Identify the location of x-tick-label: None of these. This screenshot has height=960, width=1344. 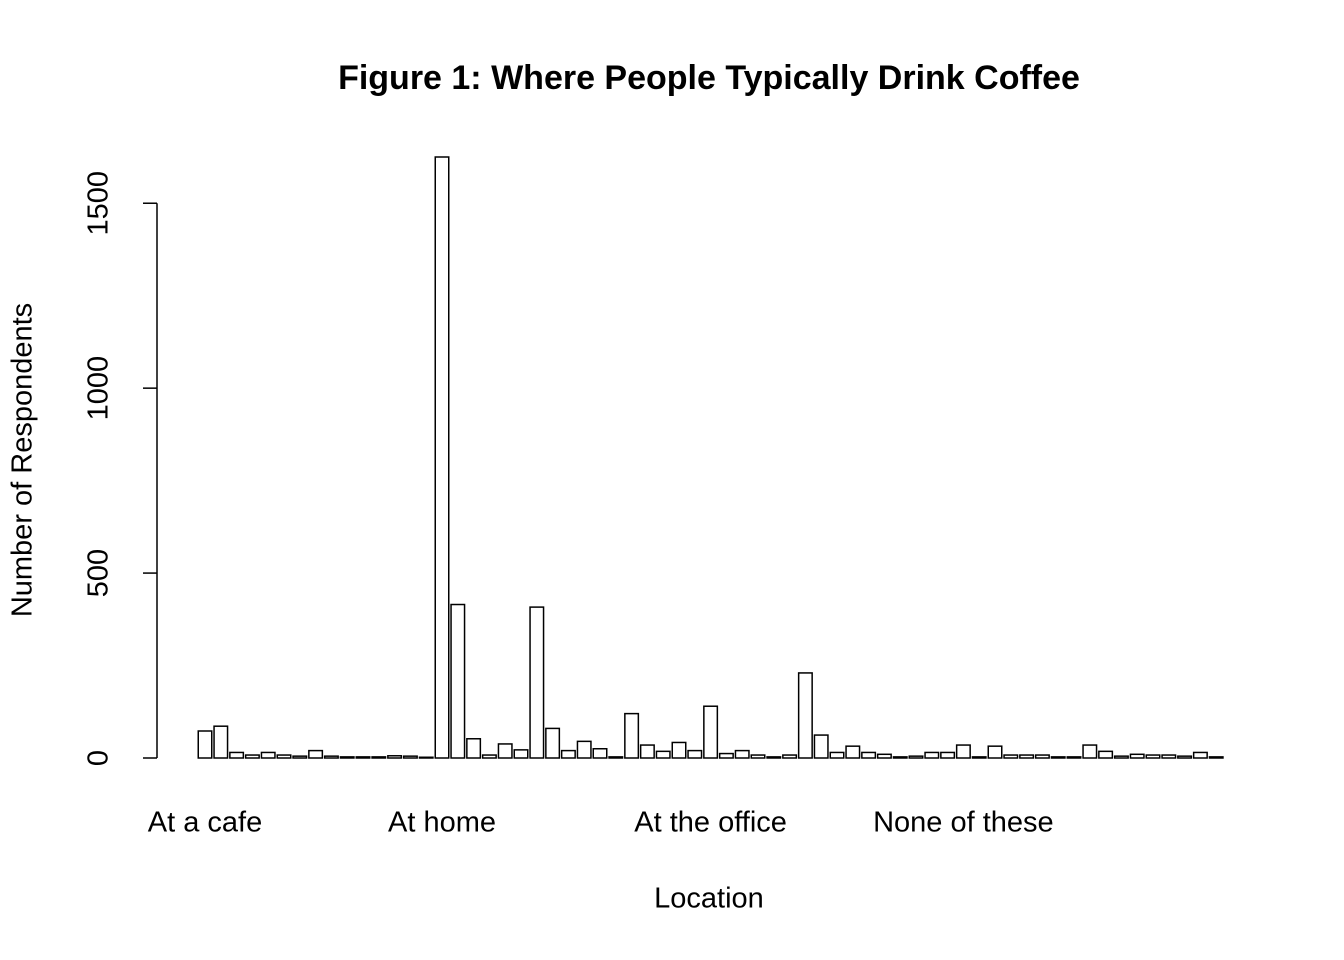
(963, 823).